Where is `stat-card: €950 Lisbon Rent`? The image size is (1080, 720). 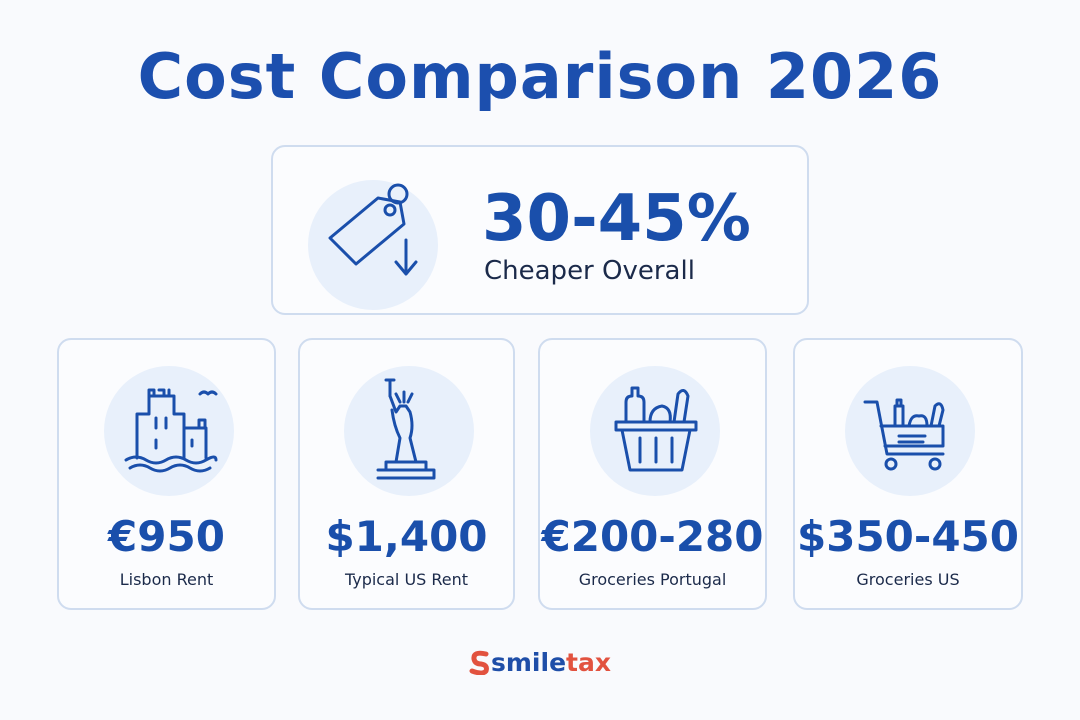 stat-card: €950 Lisbon Rent is located at coordinates (166, 474).